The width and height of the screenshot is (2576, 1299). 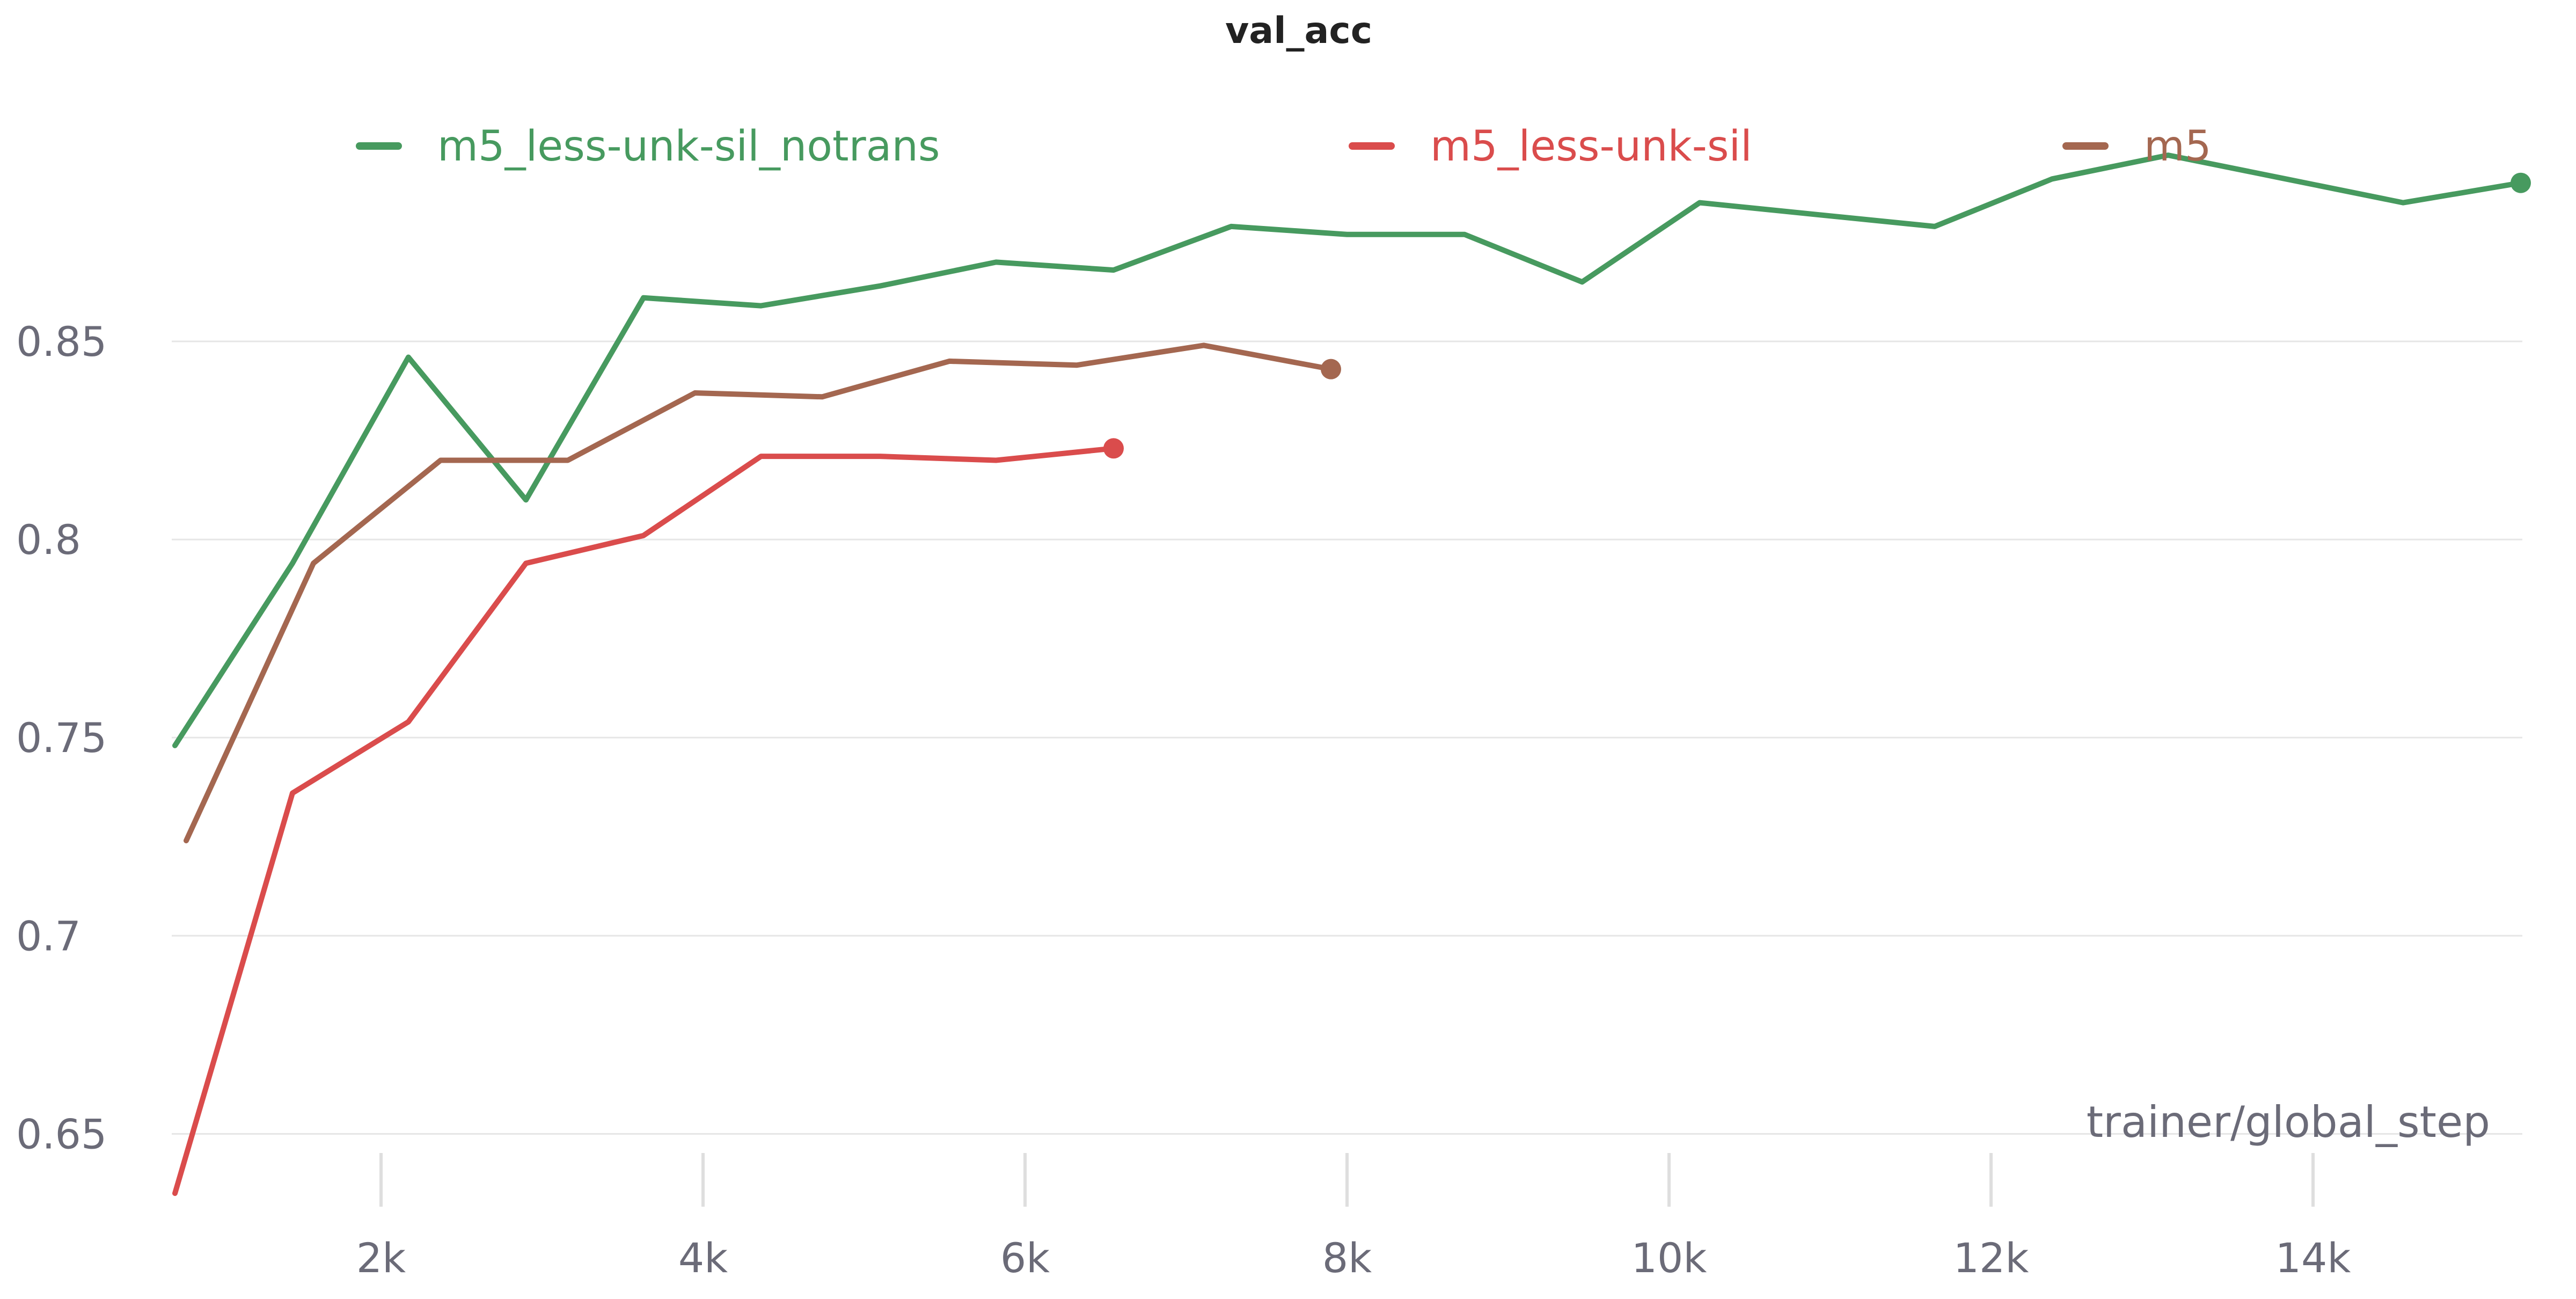 I want to click on x-tick-label-5: 12k, so click(x=1991, y=1258).